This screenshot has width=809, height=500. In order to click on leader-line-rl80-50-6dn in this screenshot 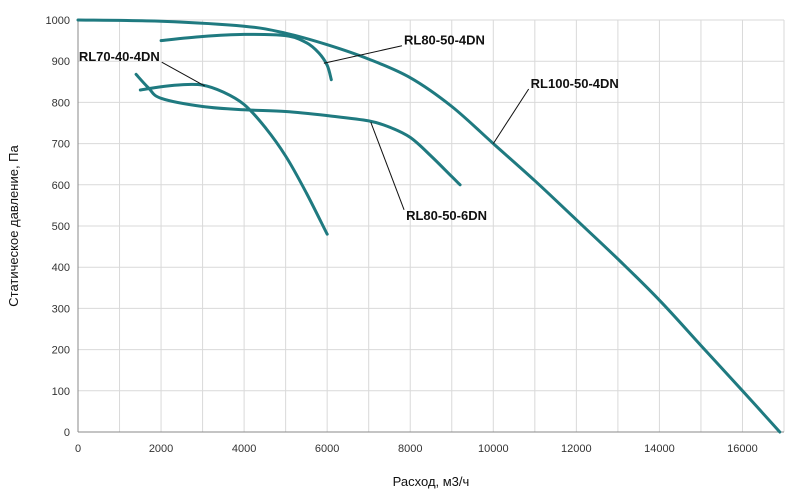, I will do `click(387, 165)`.